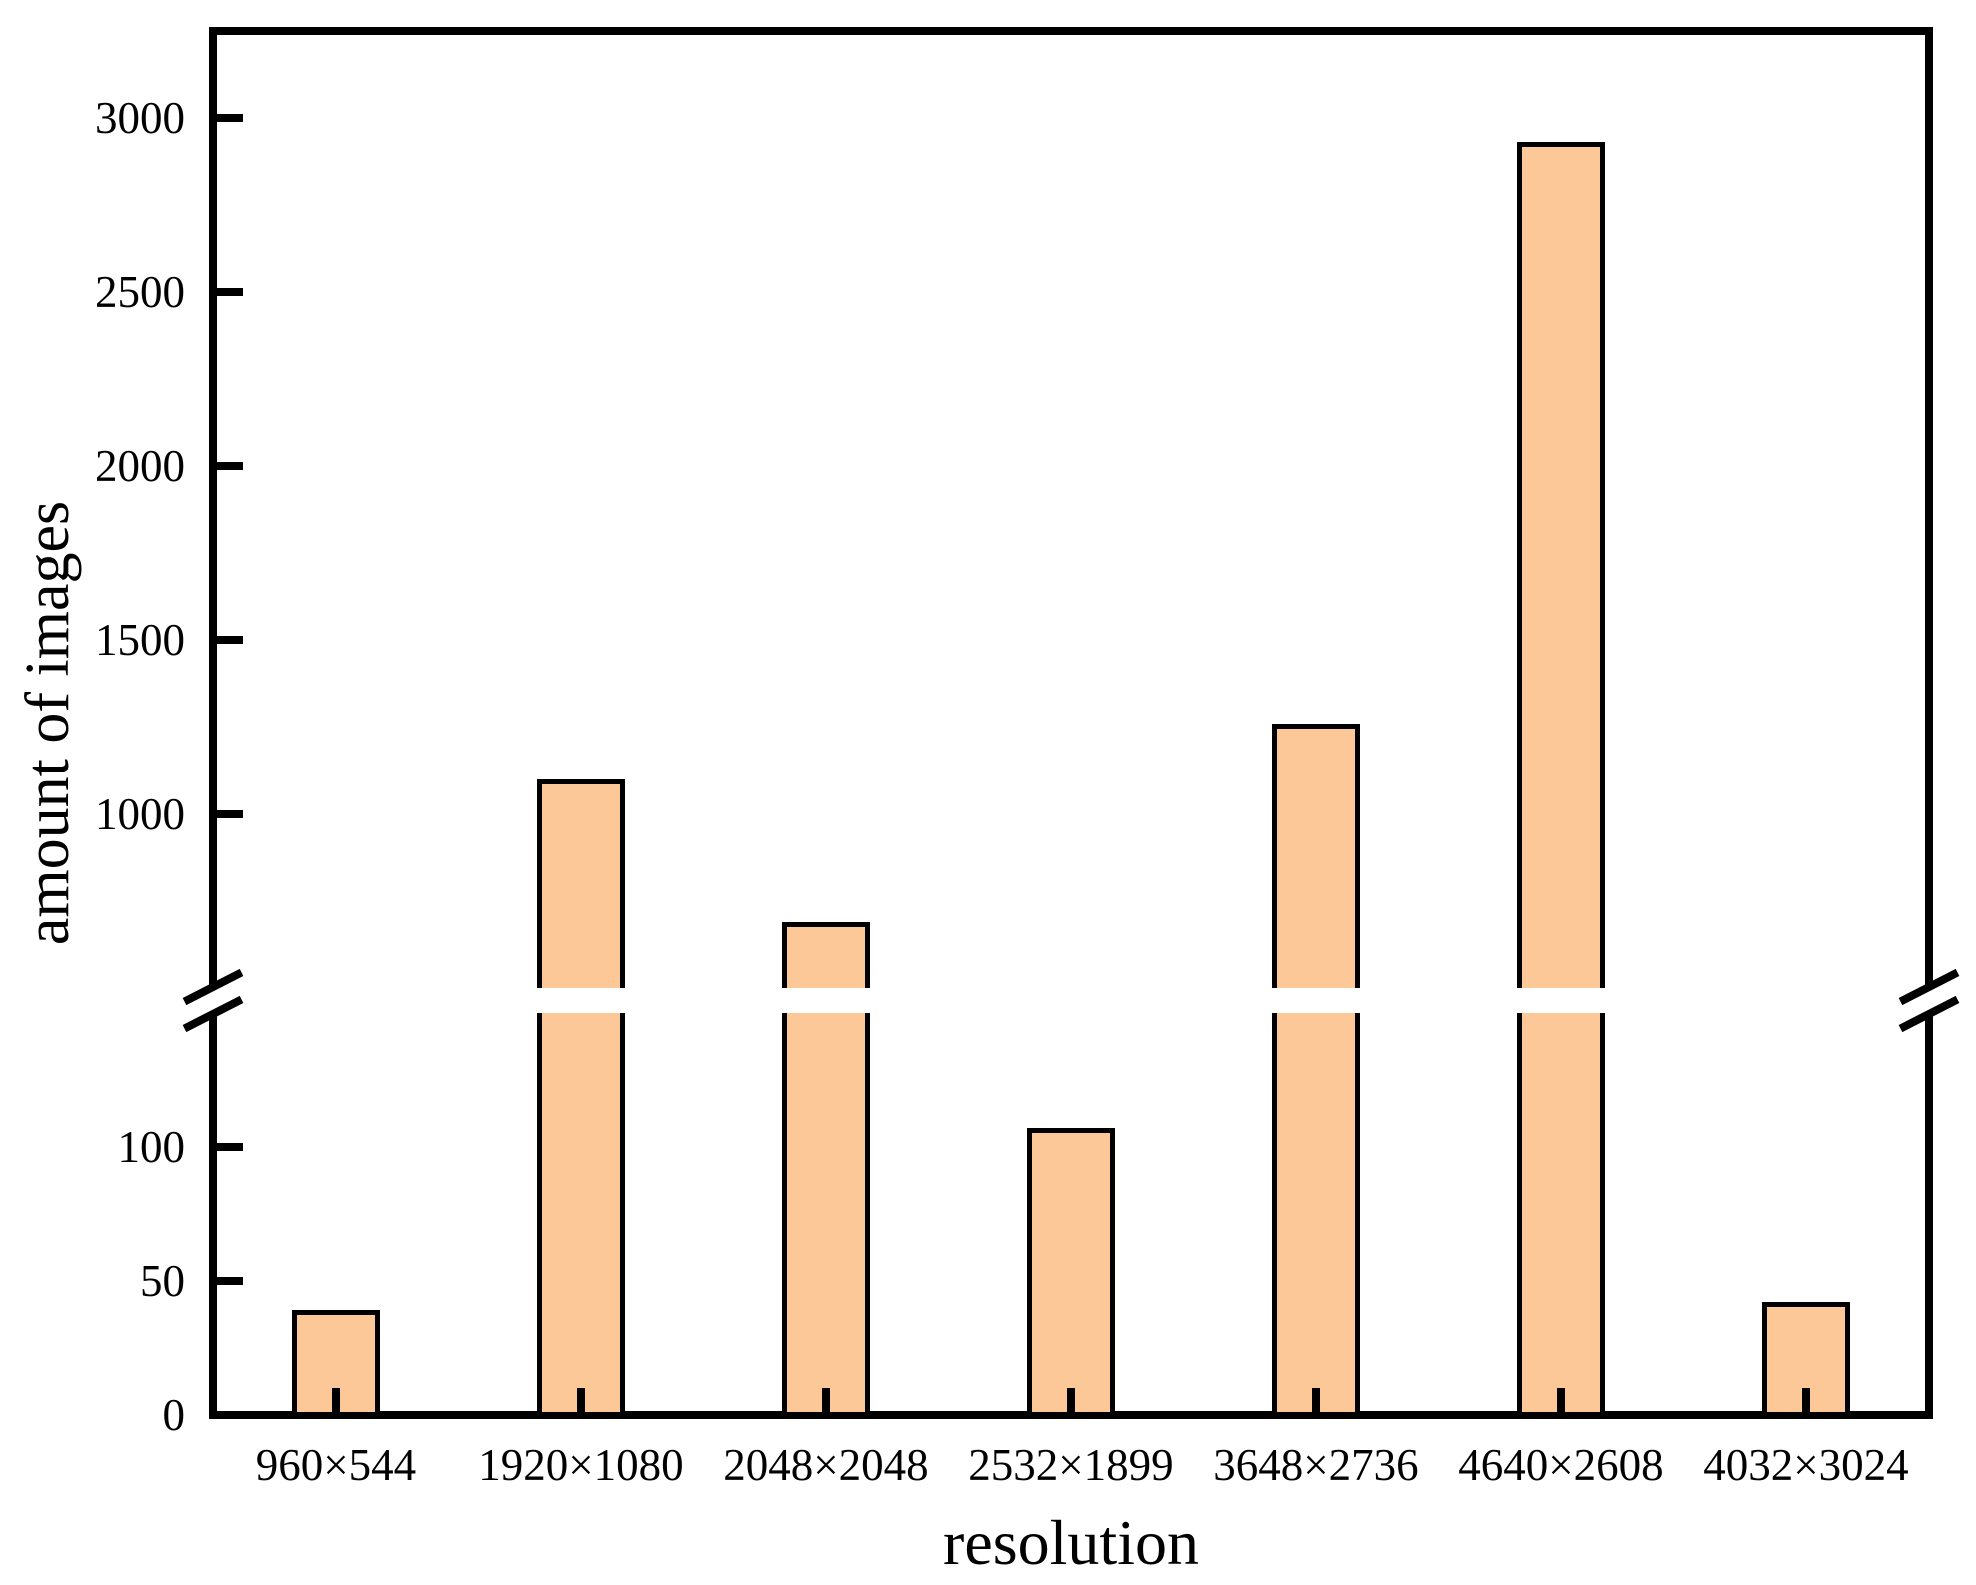  Describe the element at coordinates (581, 1465) in the screenshot. I see `x-tick-label-1920x1080: 1920×1080` at that location.